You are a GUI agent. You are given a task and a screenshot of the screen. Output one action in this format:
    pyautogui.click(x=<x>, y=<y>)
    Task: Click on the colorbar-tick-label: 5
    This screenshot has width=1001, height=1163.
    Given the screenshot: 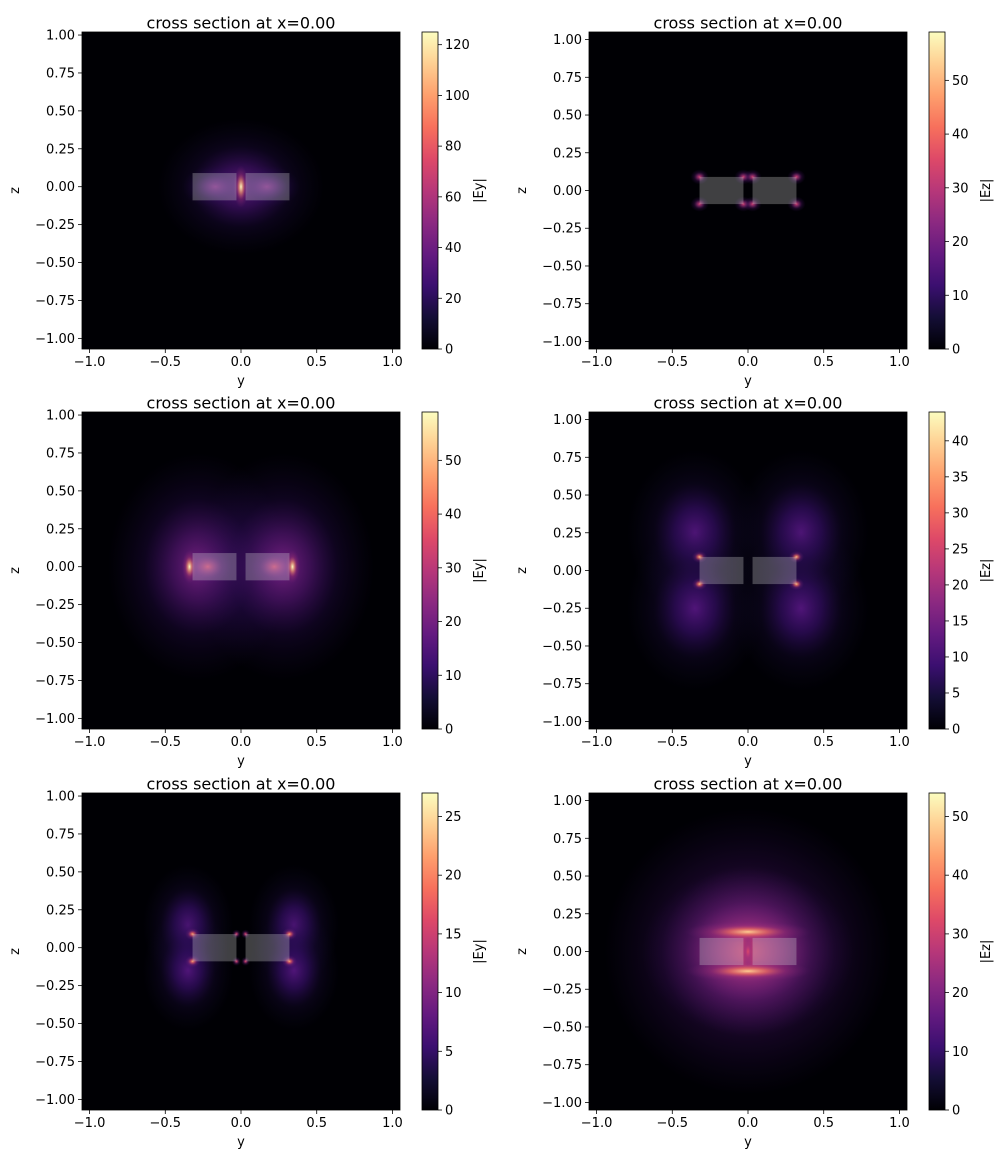 What is the action you would take?
    pyautogui.click(x=956, y=693)
    